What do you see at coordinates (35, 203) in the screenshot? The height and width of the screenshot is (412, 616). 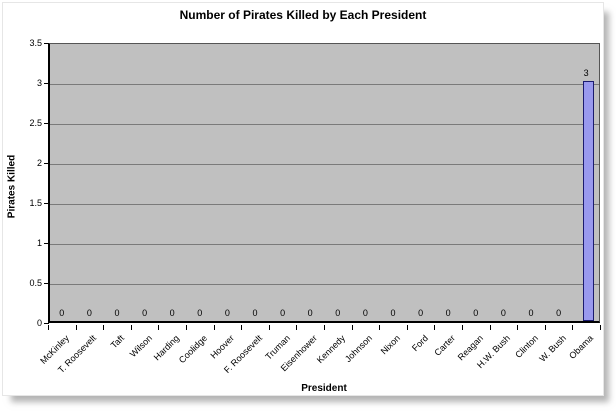 I see `y-tick-label: 1.5` at bounding box center [35, 203].